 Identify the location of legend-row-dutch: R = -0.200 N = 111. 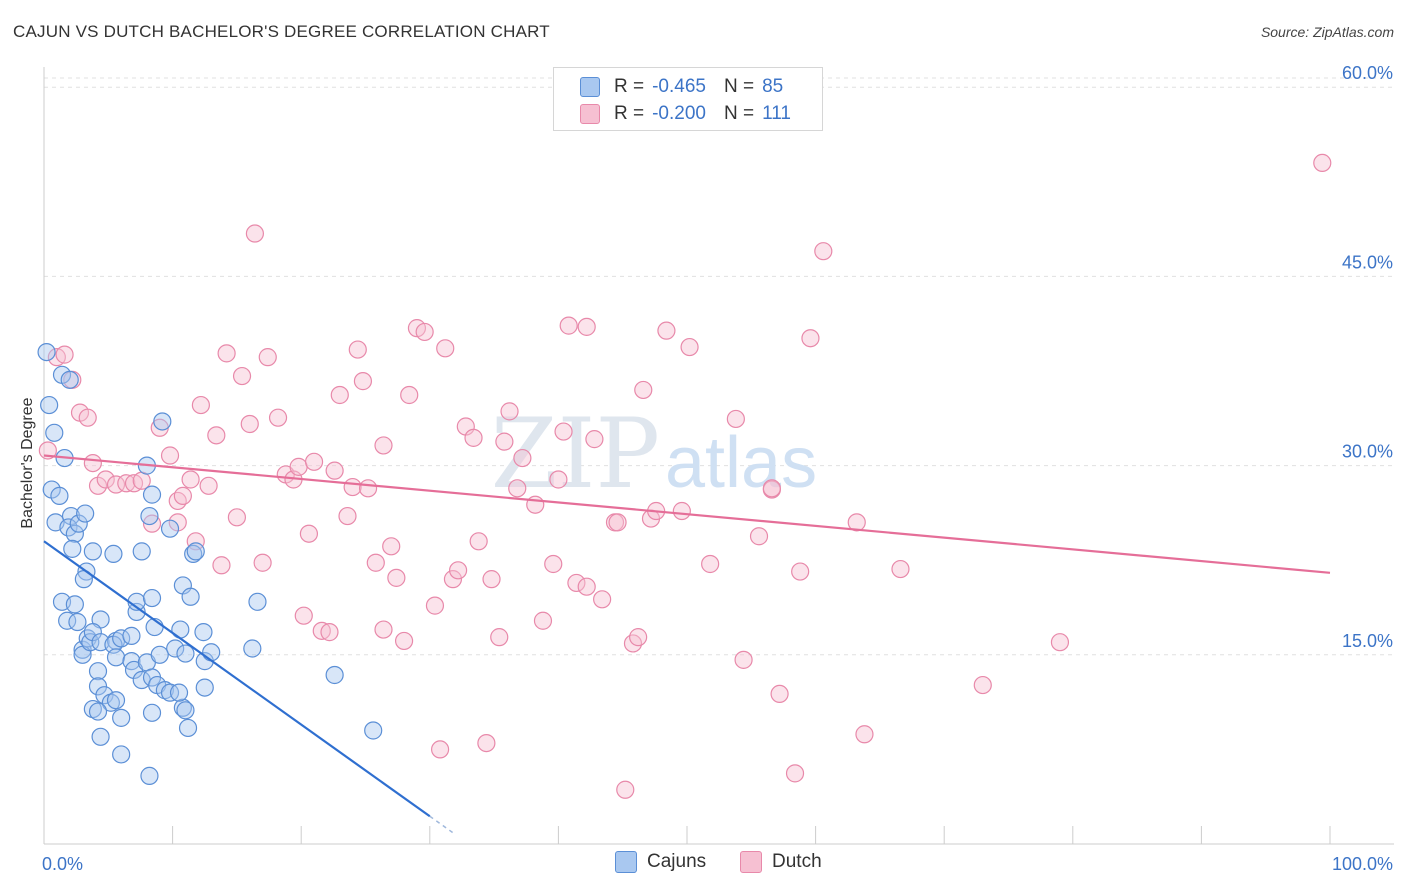
(685, 114).